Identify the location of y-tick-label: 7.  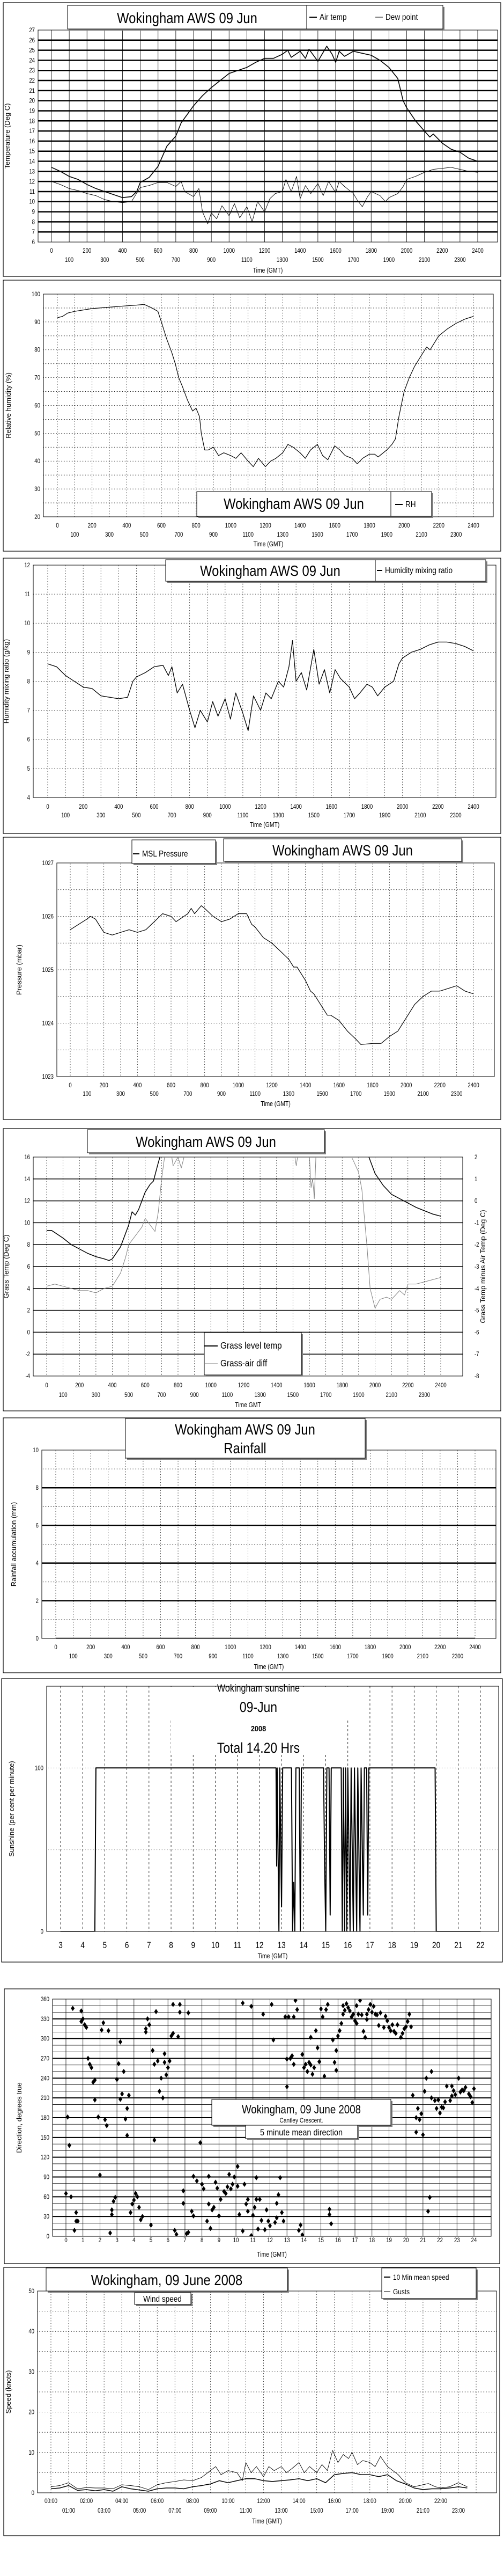
(28, 710).